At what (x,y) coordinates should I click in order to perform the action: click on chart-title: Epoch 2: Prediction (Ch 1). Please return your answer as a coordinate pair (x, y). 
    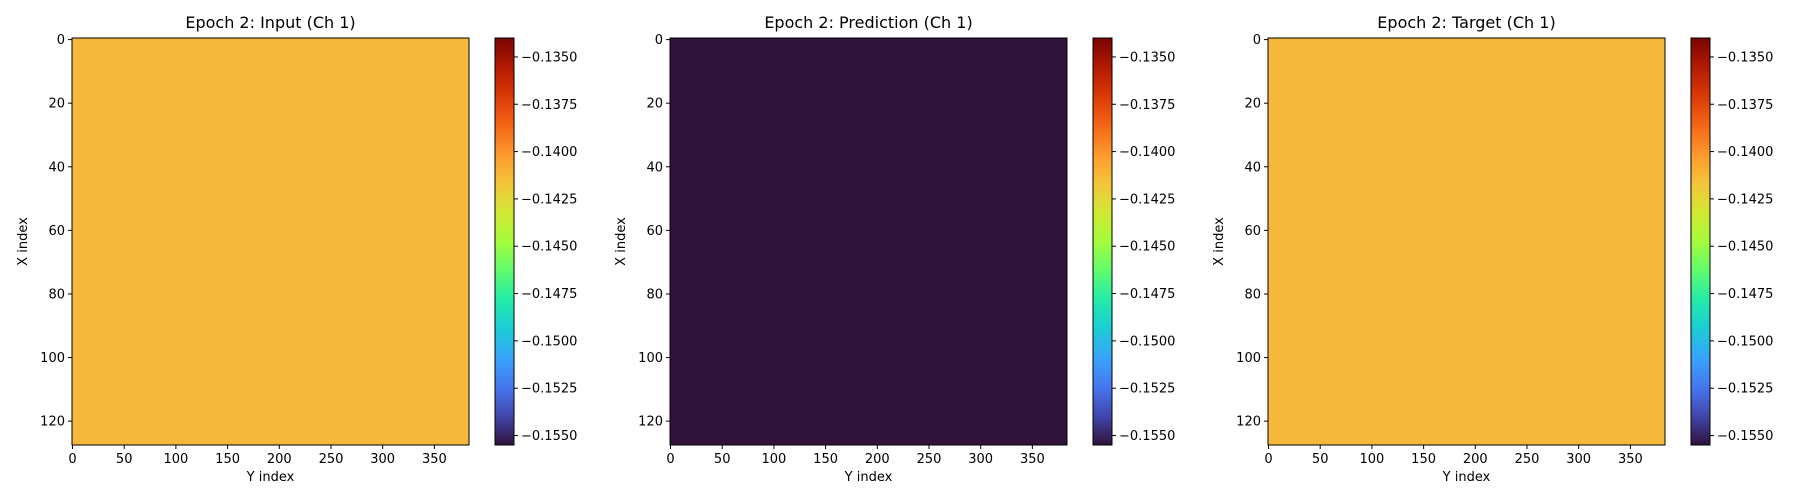
    Looking at the image, I should click on (868, 22).